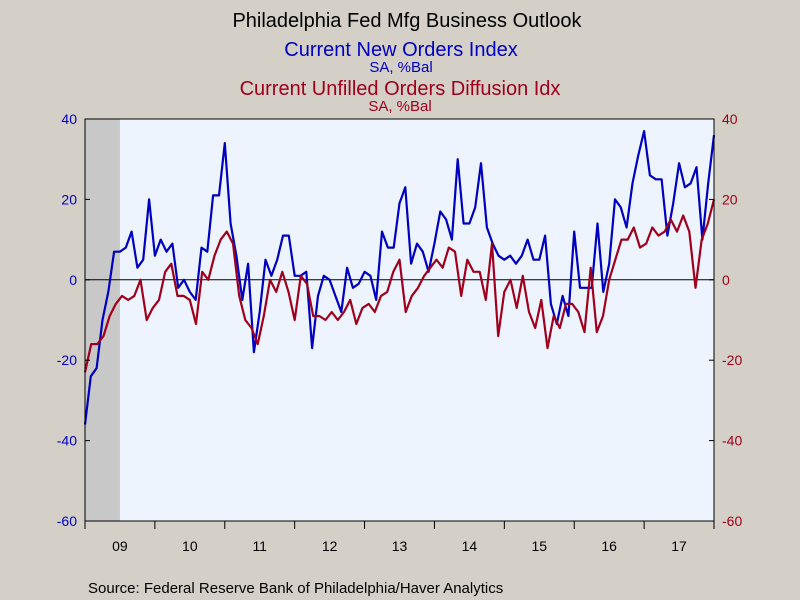 Image resolution: width=800 pixels, height=600 pixels. I want to click on x-tick-label: 13, so click(400, 546).